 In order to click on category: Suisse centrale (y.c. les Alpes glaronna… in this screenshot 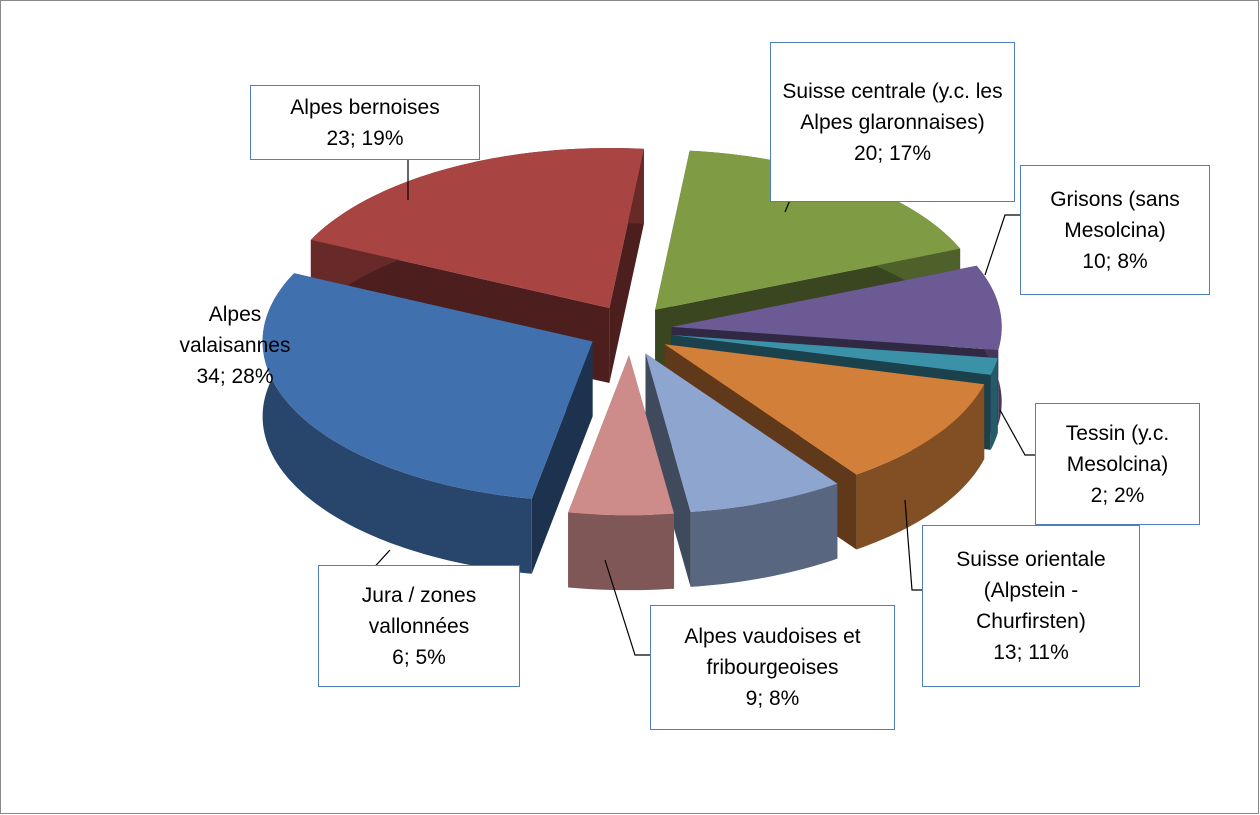, I will do `click(892, 106)`.